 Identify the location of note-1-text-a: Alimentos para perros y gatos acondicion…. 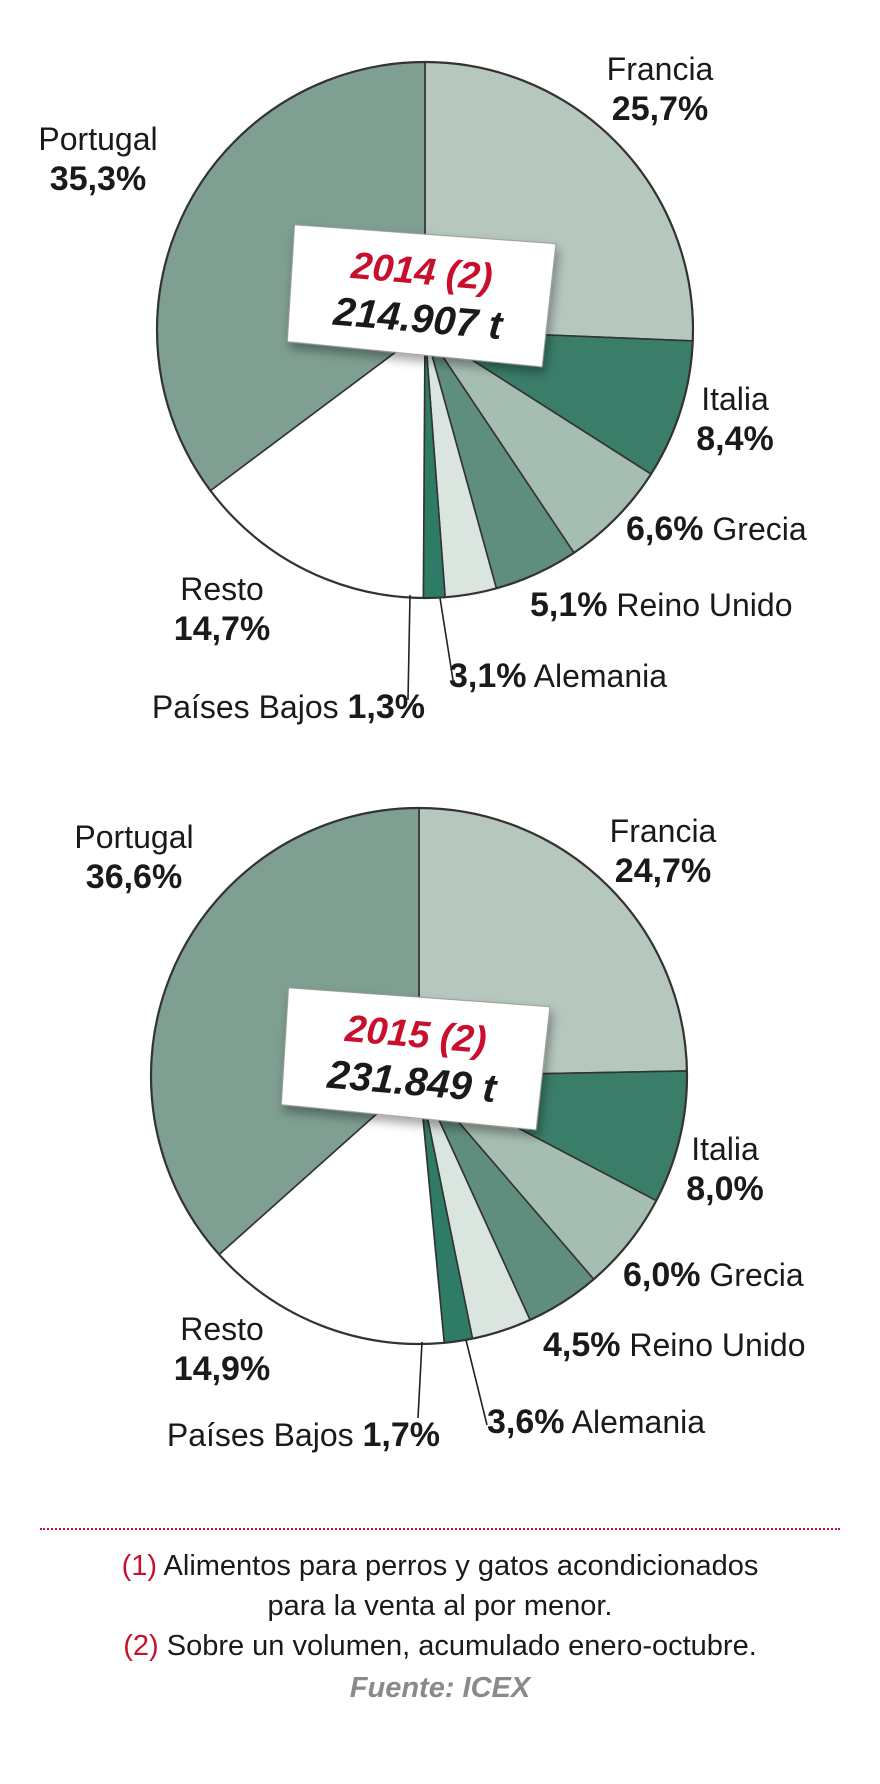
(461, 1566).